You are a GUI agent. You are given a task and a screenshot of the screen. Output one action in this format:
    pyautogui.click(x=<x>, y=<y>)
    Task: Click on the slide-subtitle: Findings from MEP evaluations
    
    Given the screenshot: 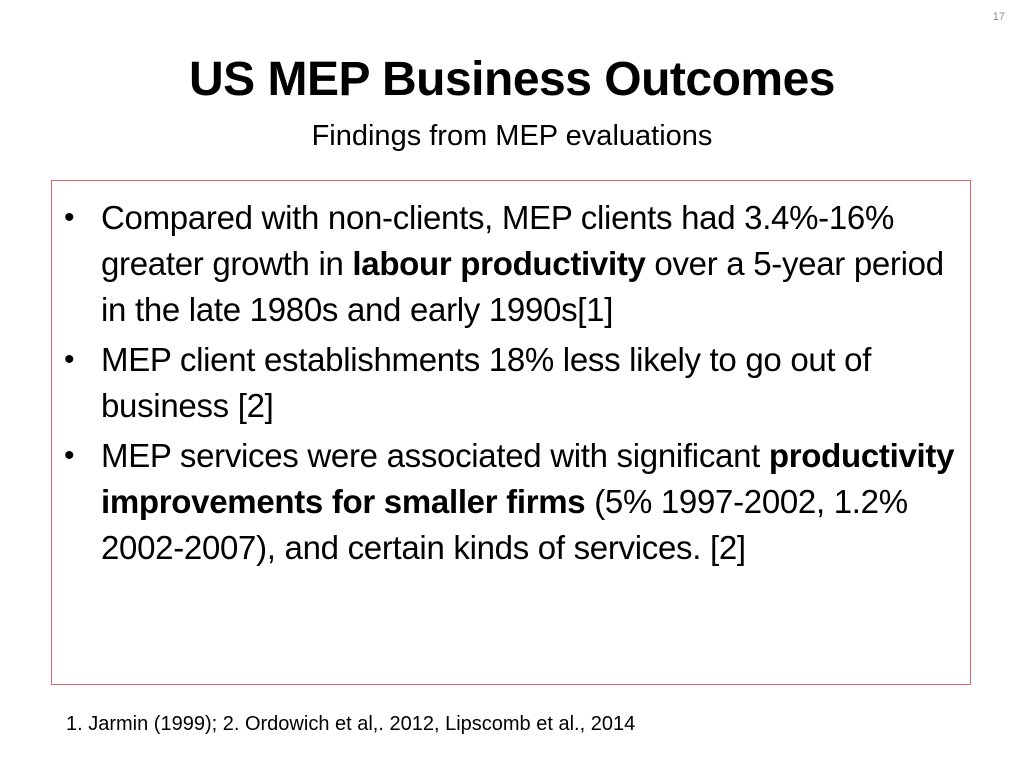 What is the action you would take?
    pyautogui.click(x=512, y=136)
    